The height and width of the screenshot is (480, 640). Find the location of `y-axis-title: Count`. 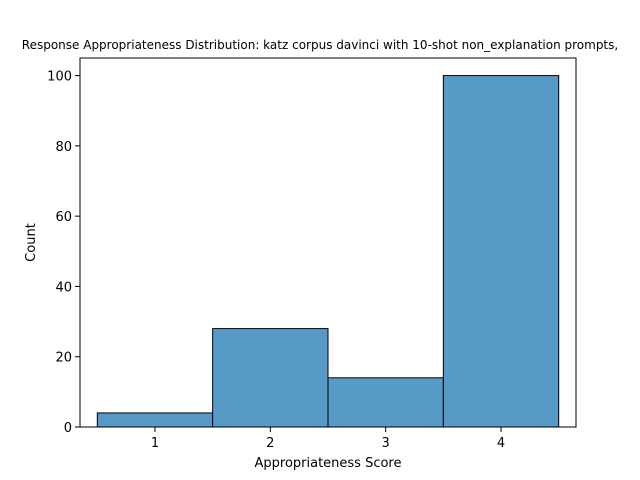

y-axis-title: Count is located at coordinates (31, 242).